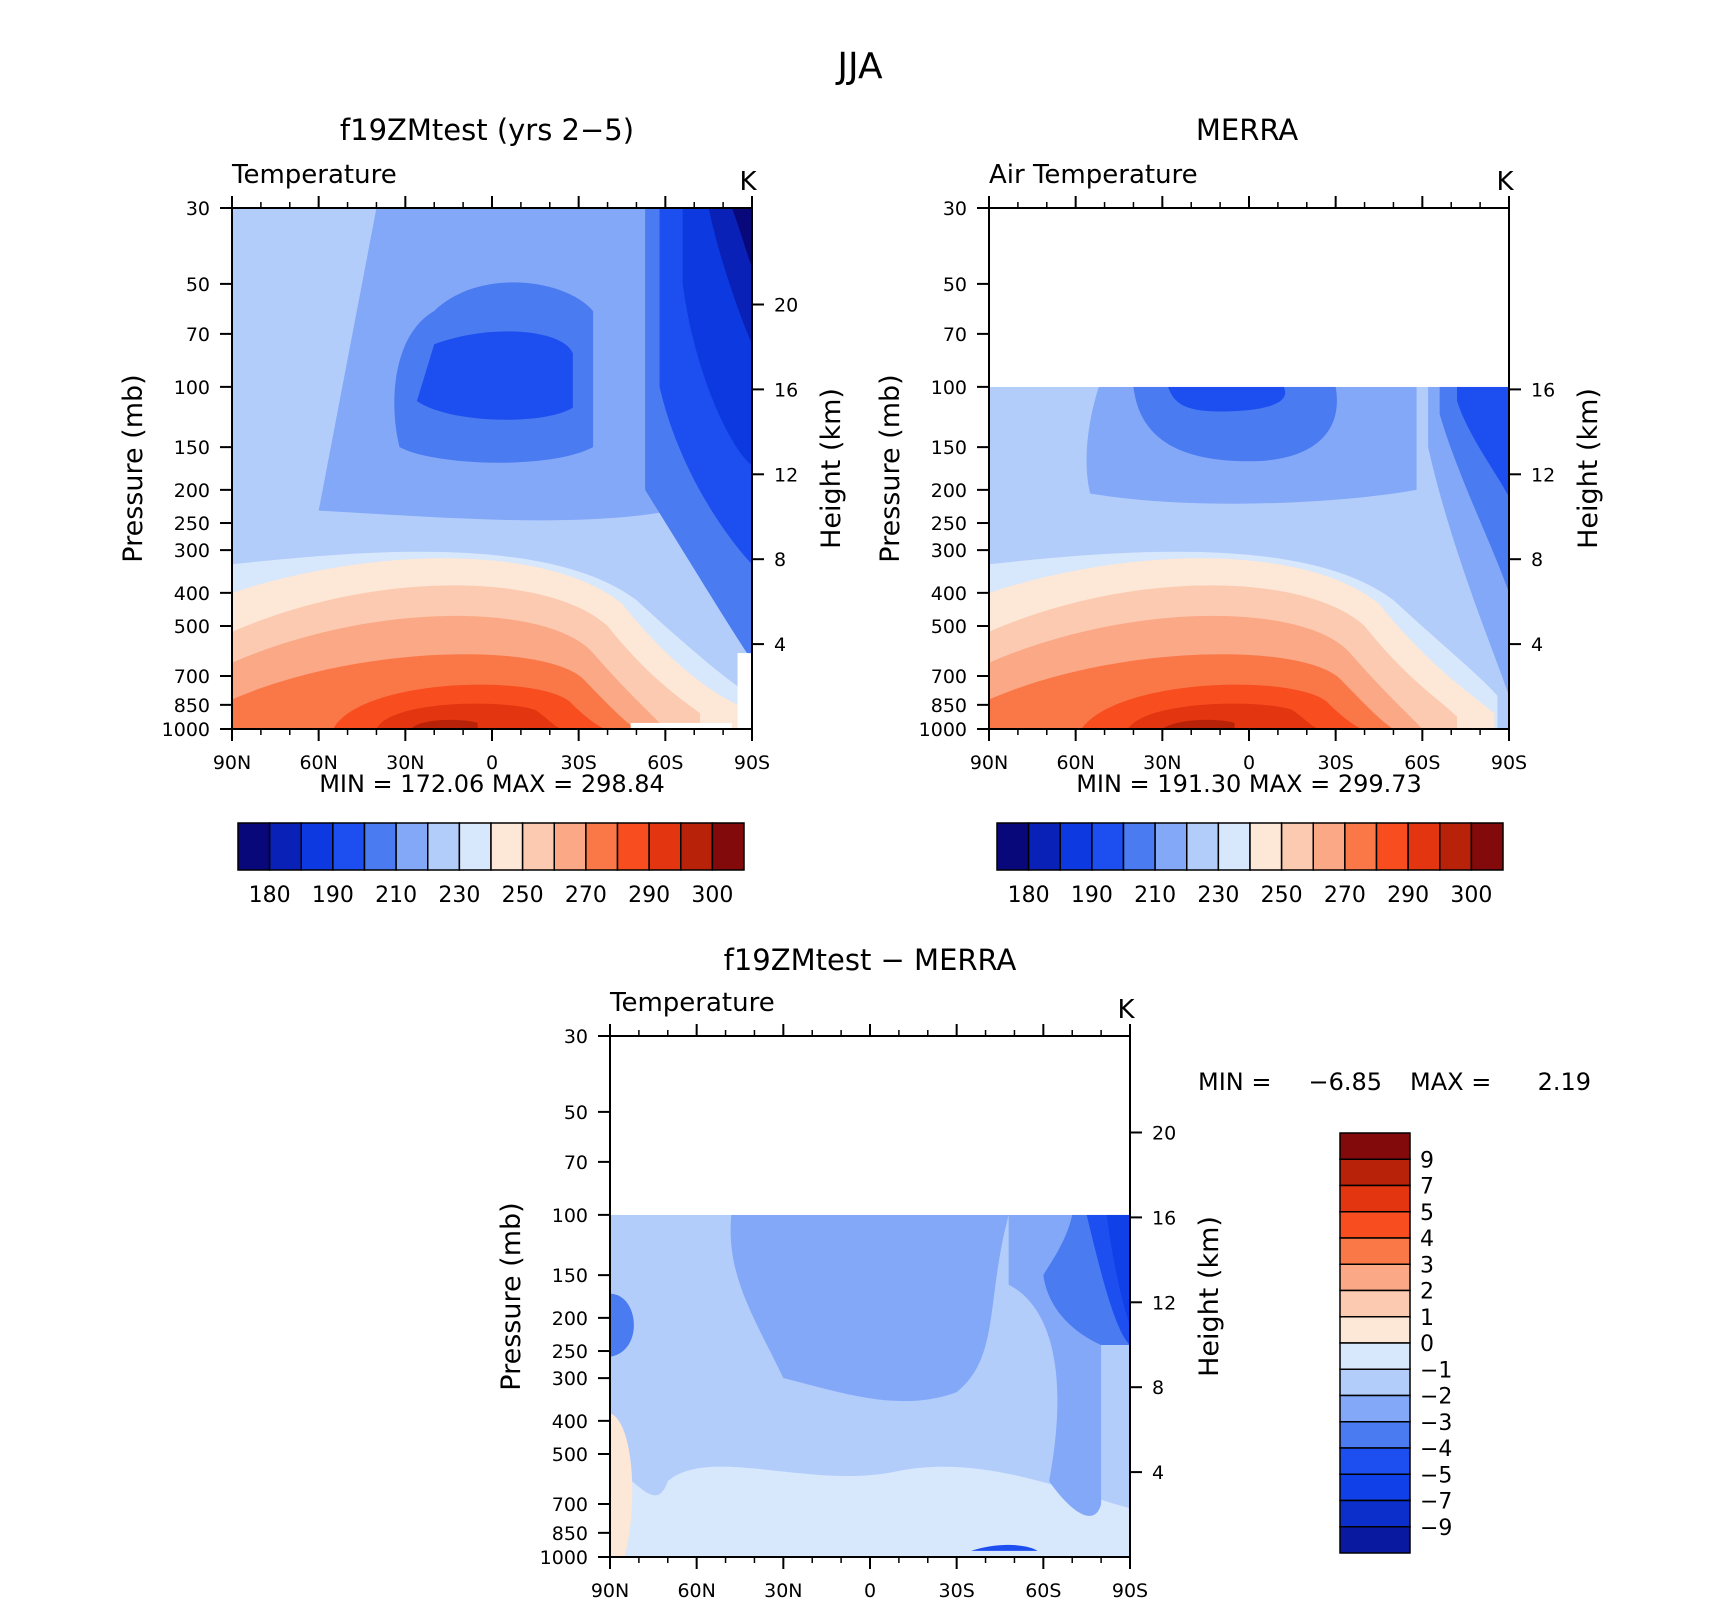 The height and width of the screenshot is (1600, 1710). Describe the element at coordinates (1427, 1318) in the screenshot. I see `colorbar-label: 1` at that location.